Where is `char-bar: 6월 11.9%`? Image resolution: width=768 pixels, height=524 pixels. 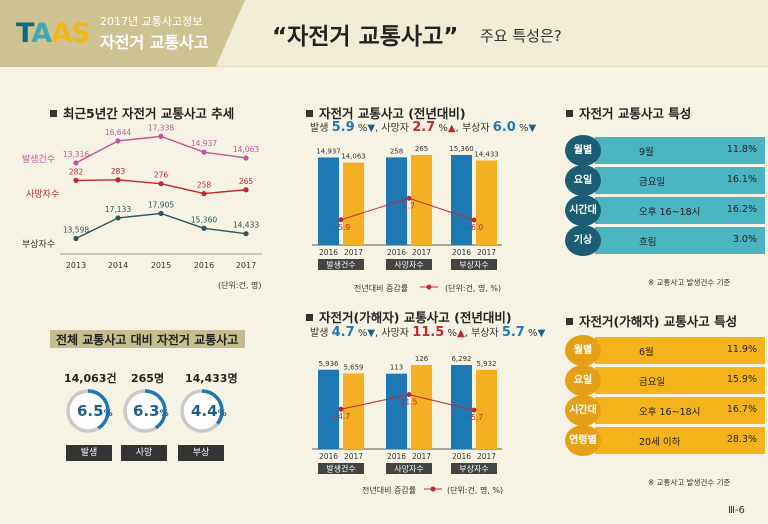 char-bar: 6월 11.9% is located at coordinates (680, 350).